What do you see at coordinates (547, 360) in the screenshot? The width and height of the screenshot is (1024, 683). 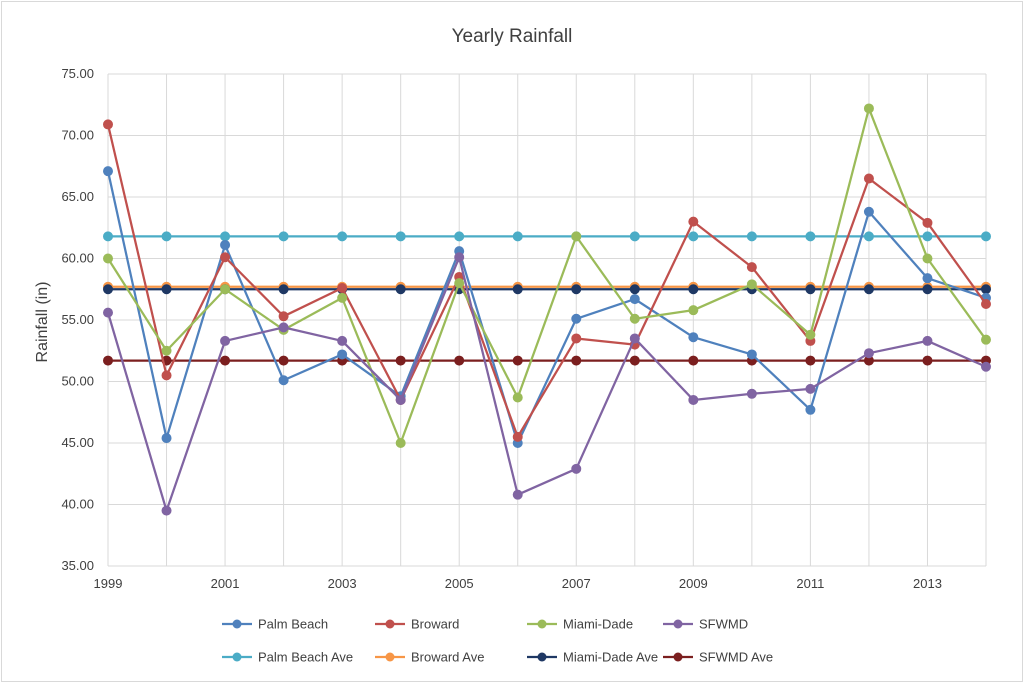 I see `series-sfwmd-ave` at bounding box center [547, 360].